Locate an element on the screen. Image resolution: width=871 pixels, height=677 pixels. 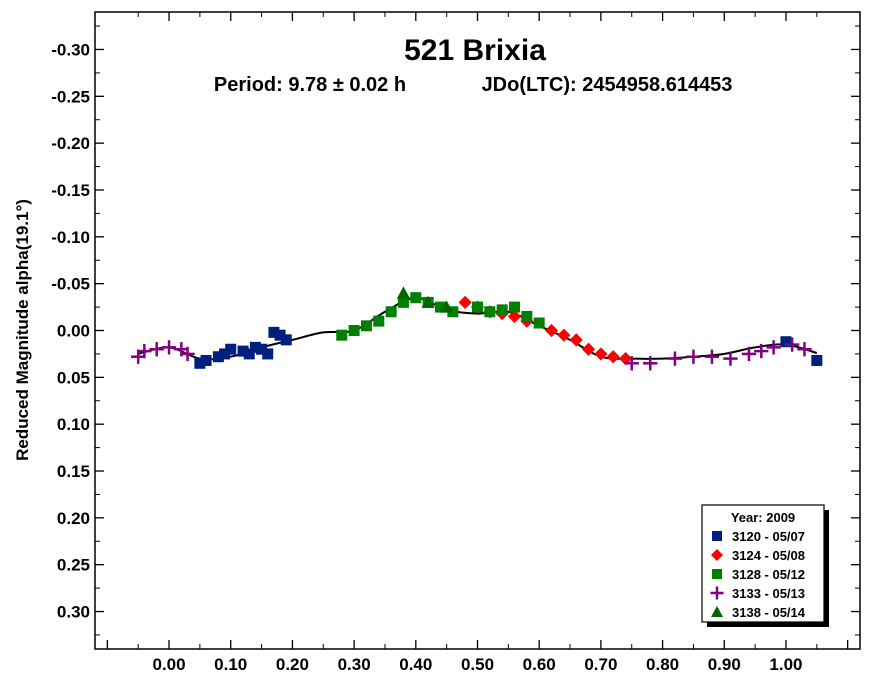
legend-title: Year: 2009 is located at coordinates (763, 517).